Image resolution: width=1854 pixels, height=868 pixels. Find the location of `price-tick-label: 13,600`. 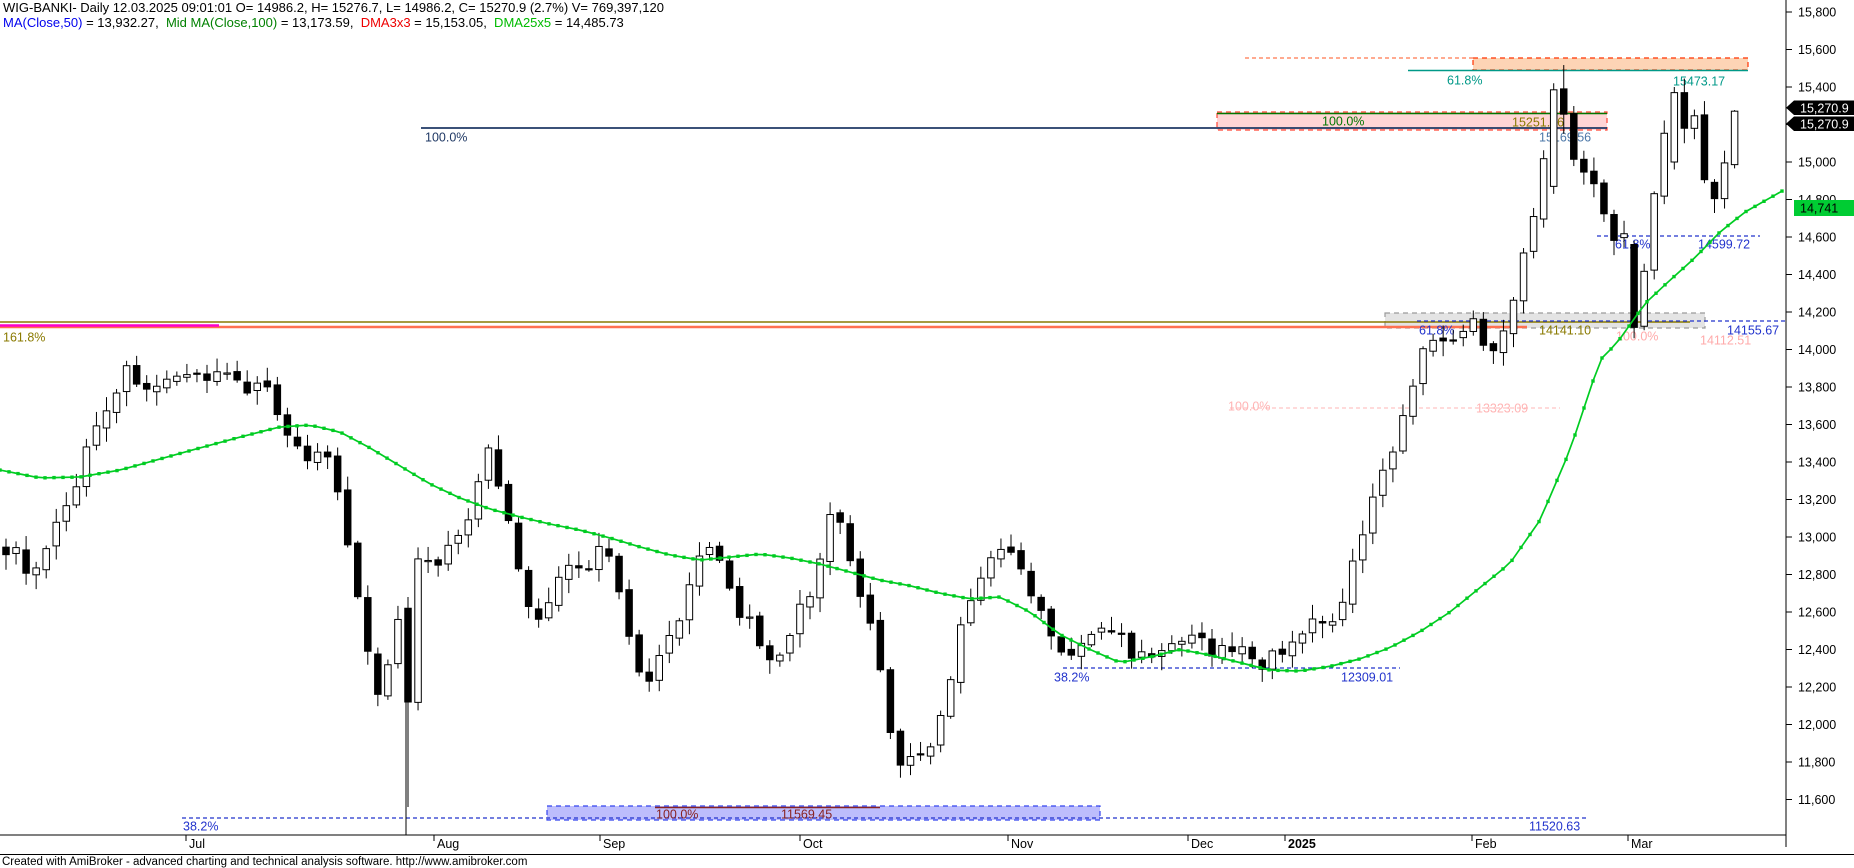

price-tick-label: 13,600 is located at coordinates (1817, 425).